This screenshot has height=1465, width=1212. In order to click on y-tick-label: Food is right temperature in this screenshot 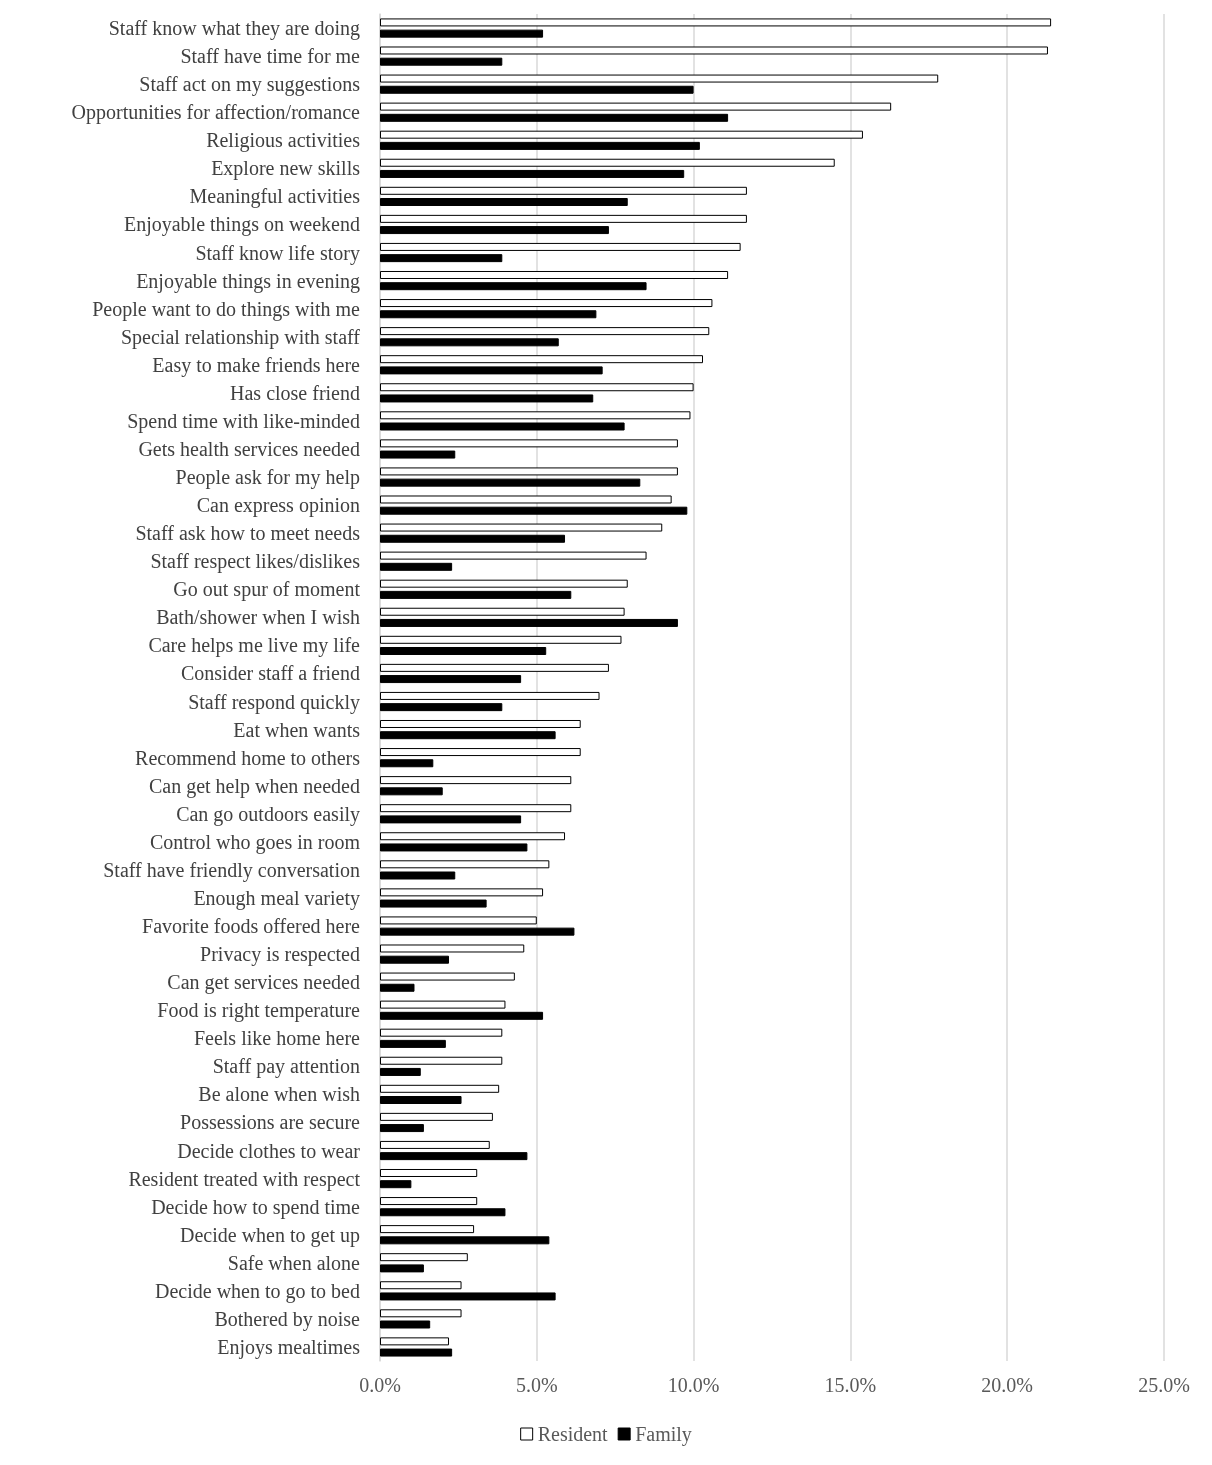, I will do `click(259, 1011)`.